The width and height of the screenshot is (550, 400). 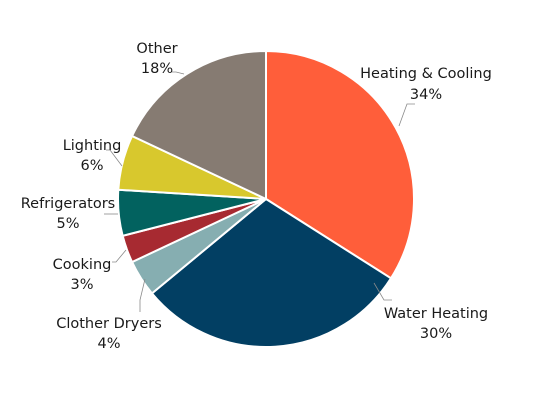 I want to click on leader-line-lighting, so click(x=114, y=158).